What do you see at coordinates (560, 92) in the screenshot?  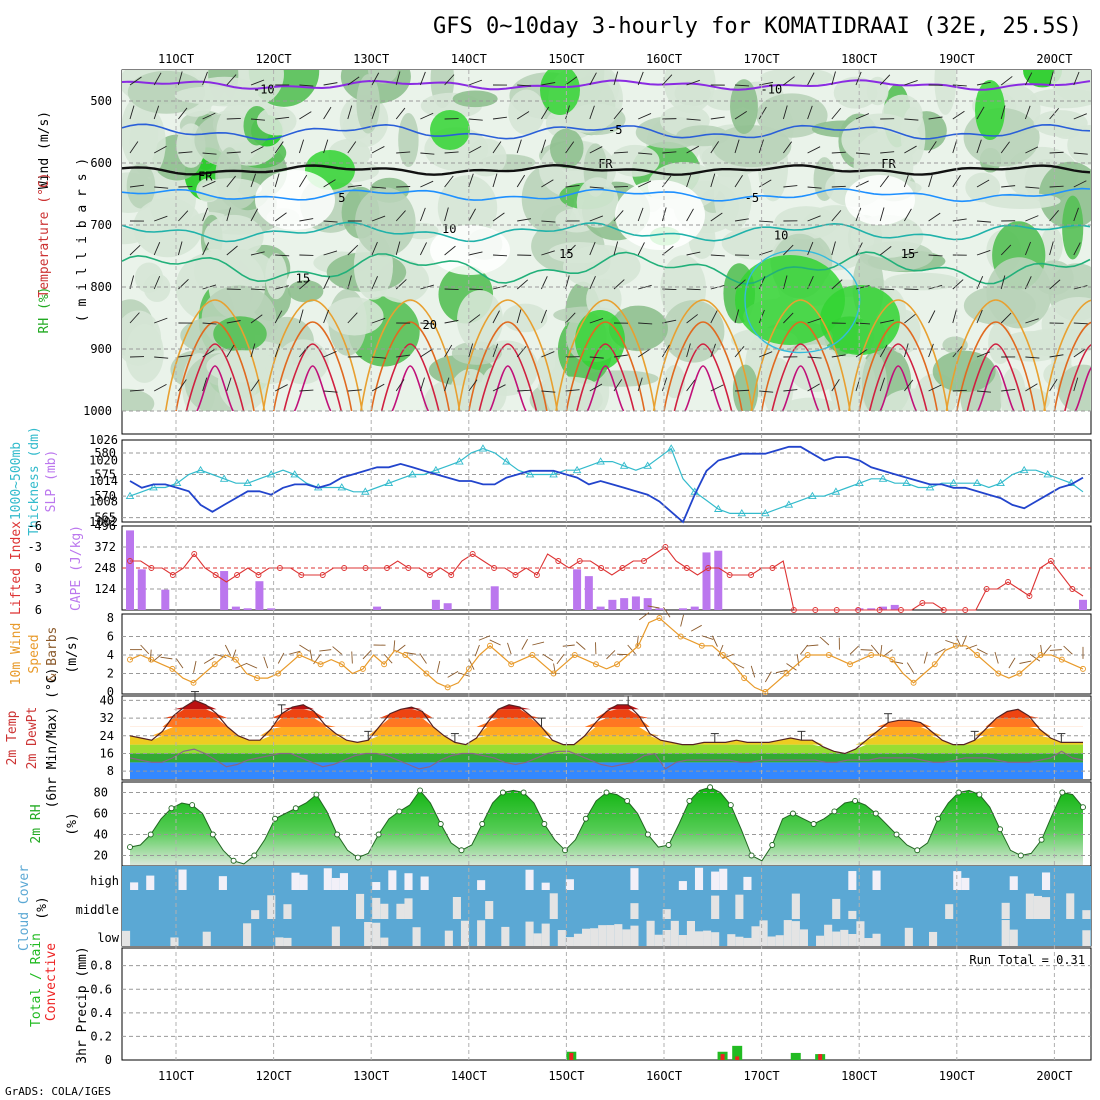 I see `rh-blob-strong` at bounding box center [560, 92].